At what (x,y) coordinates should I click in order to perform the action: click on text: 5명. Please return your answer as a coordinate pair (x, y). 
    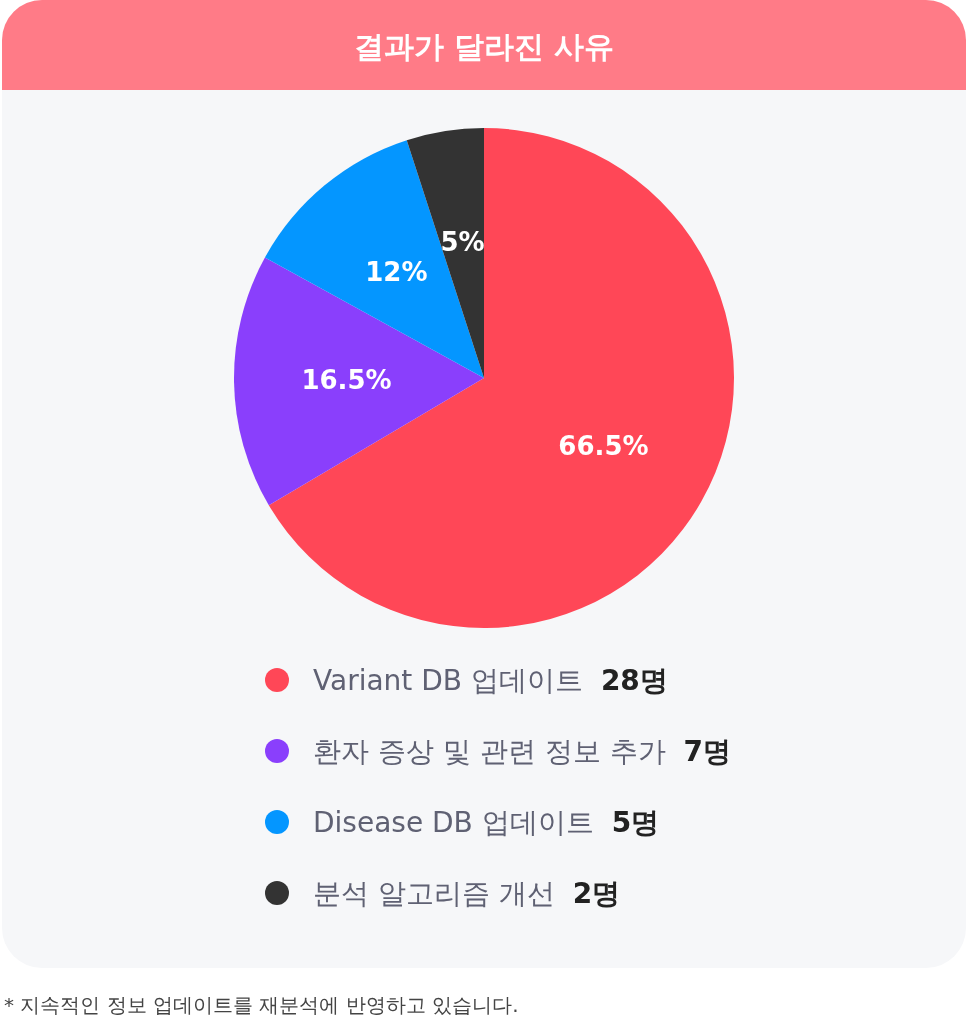
    Looking at the image, I should click on (635, 822).